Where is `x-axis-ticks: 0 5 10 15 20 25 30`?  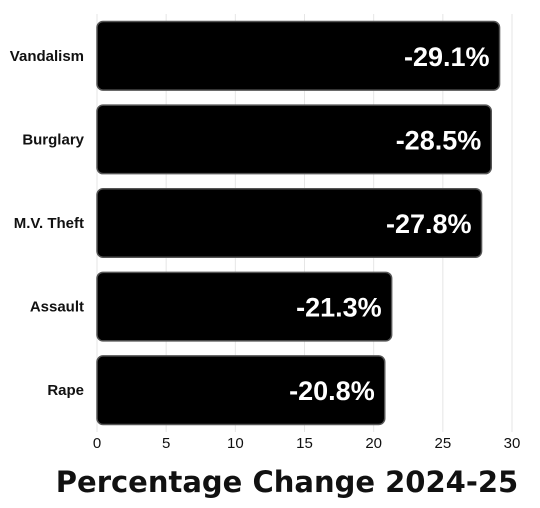 x-axis-ticks: 0 5 10 15 20 25 30 is located at coordinates (307, 443).